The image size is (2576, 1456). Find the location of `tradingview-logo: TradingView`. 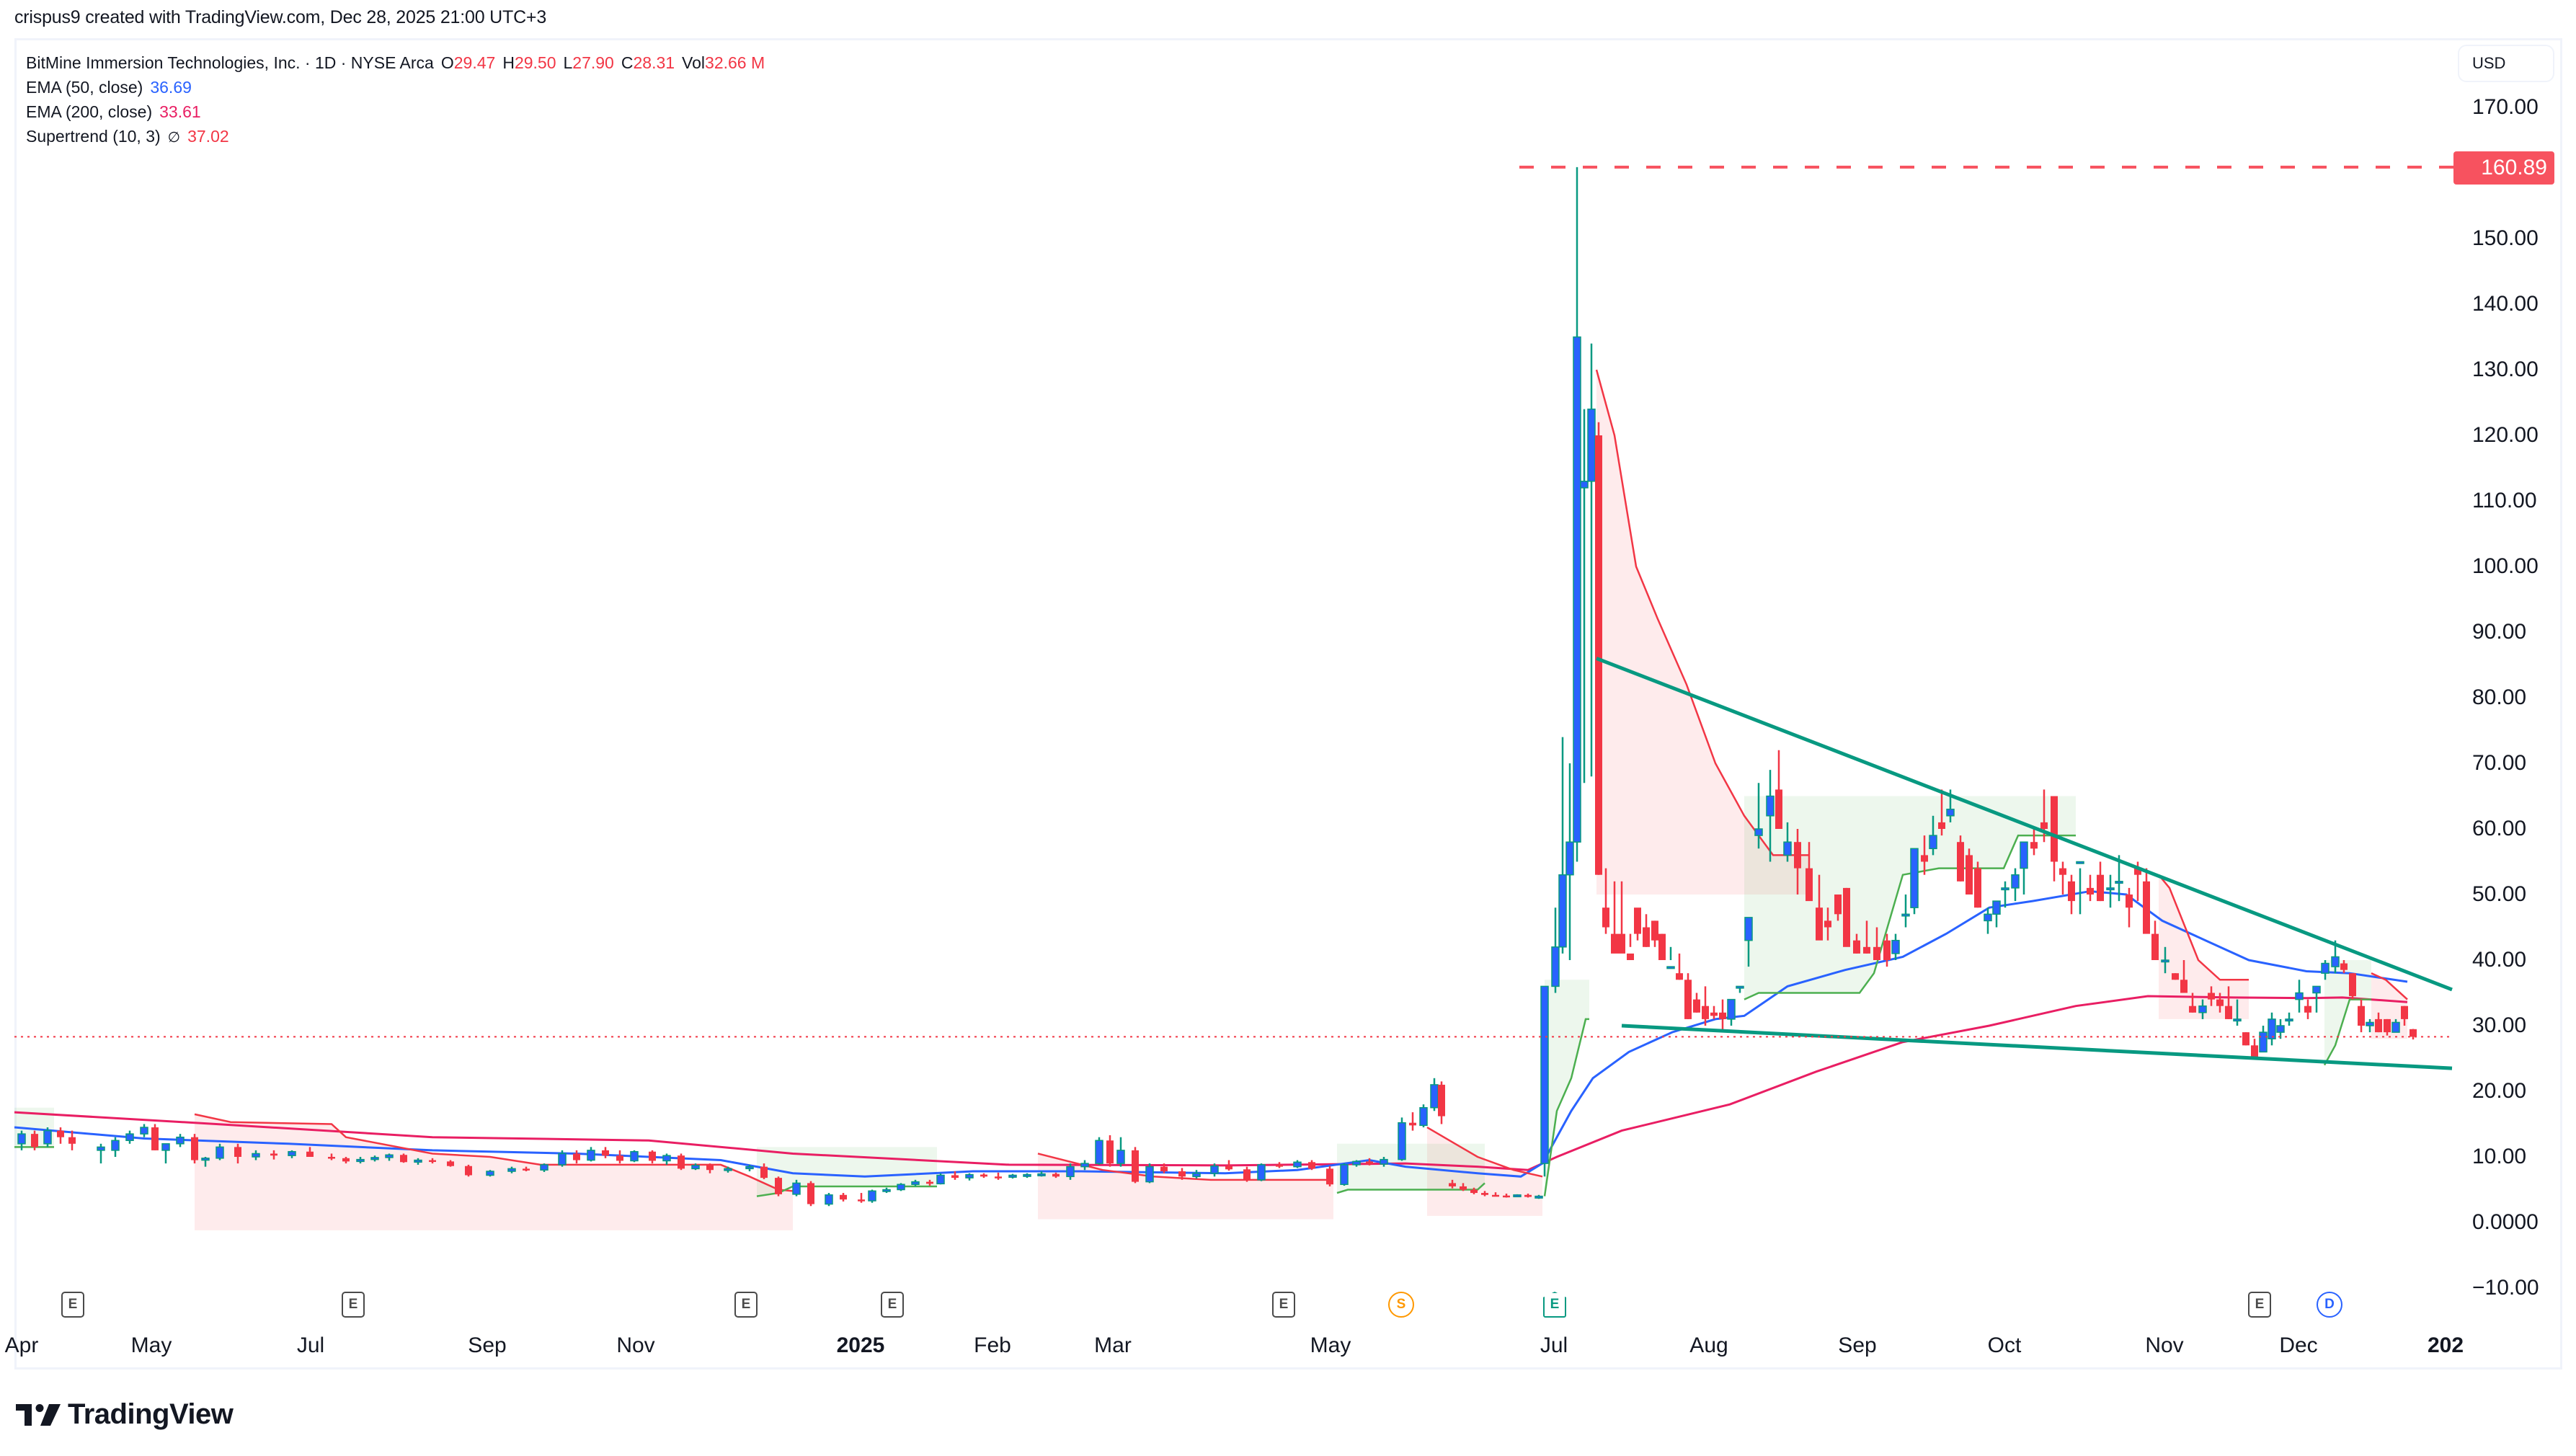

tradingview-logo: TradingView is located at coordinates (125, 1414).